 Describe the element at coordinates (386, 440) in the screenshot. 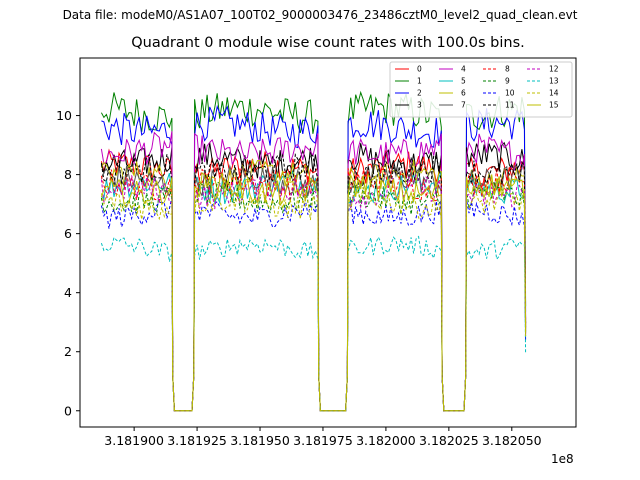

I see `x-tick-label: 3.182000` at that location.